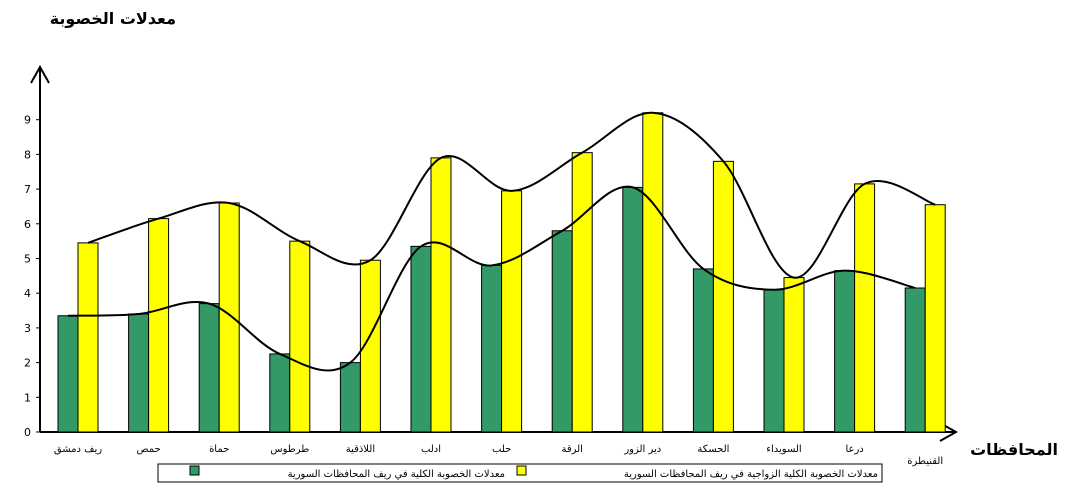  What do you see at coordinates (27, 293) in the screenshot?
I see `y-tick-label: 4` at bounding box center [27, 293].